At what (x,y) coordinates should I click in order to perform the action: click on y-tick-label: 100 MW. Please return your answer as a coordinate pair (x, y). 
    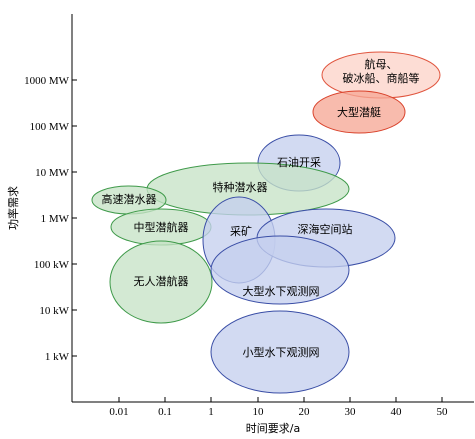
    Looking at the image, I should click on (50, 127).